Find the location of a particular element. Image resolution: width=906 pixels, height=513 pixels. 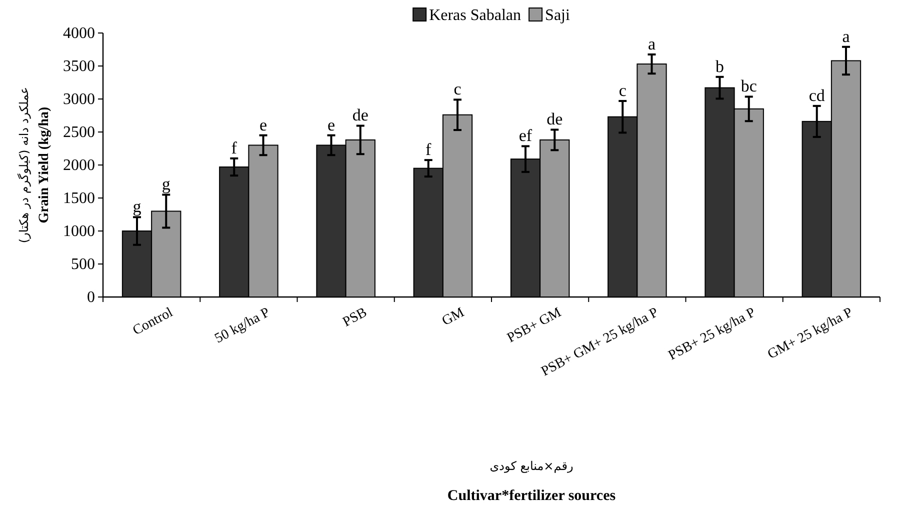

data-label: cd is located at coordinates (817, 95).